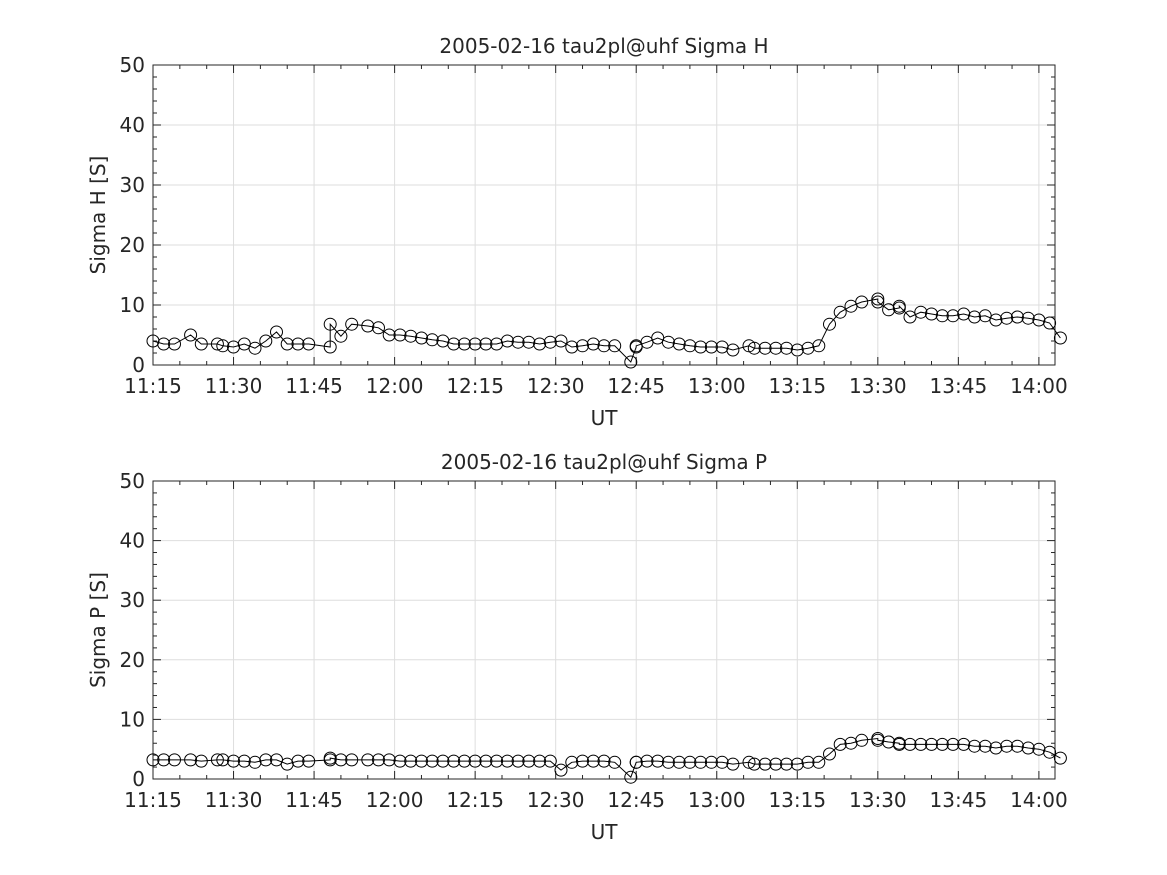 Image resolution: width=1167 pixels, height=875 pixels. I want to click on x-tick-label: 12:00, so click(395, 386).